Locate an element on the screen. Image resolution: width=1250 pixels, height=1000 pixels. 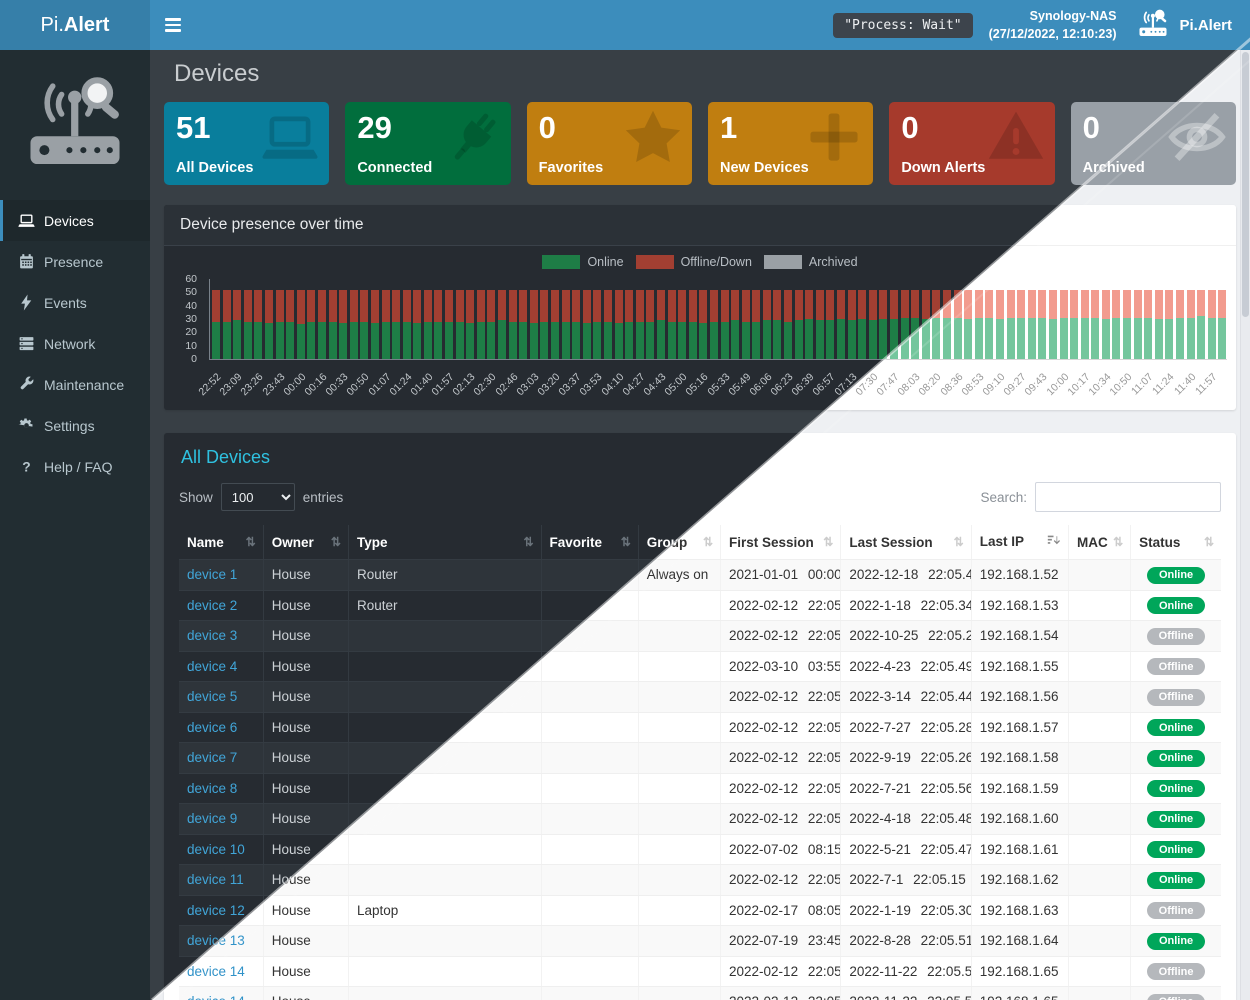
device-link: device 3 is located at coordinates (212, 636).